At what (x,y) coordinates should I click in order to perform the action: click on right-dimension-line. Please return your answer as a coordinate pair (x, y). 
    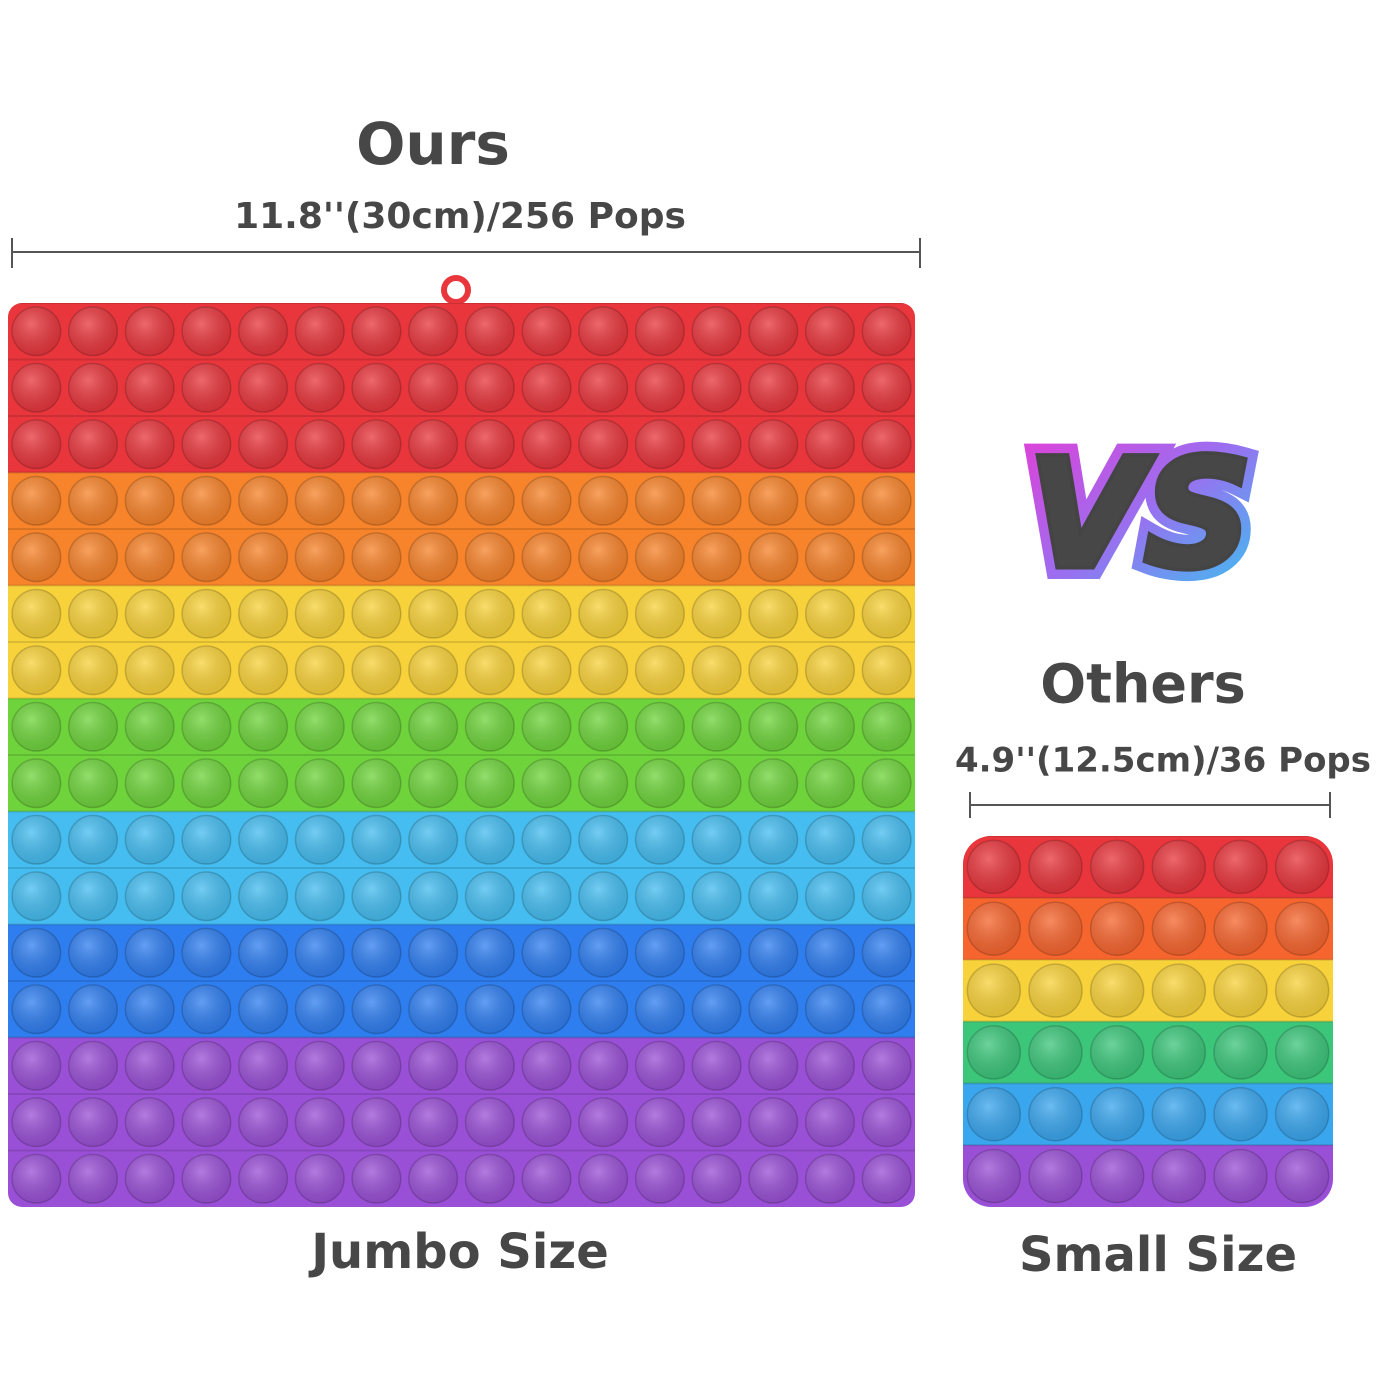
    Looking at the image, I should click on (1150, 805).